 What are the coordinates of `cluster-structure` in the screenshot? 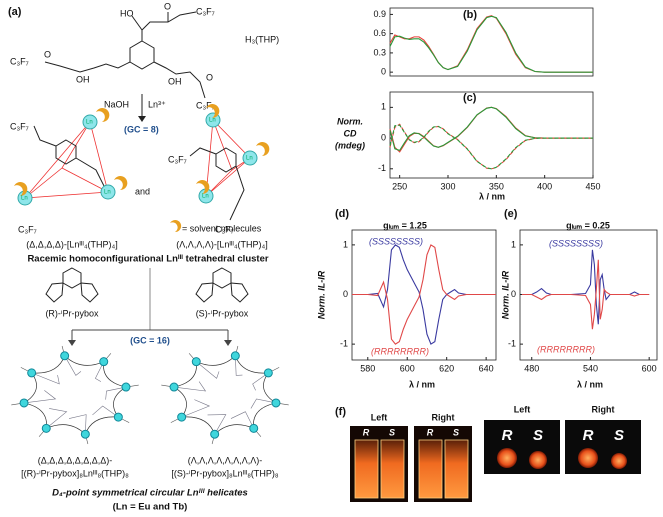 It's located at (142, 168).